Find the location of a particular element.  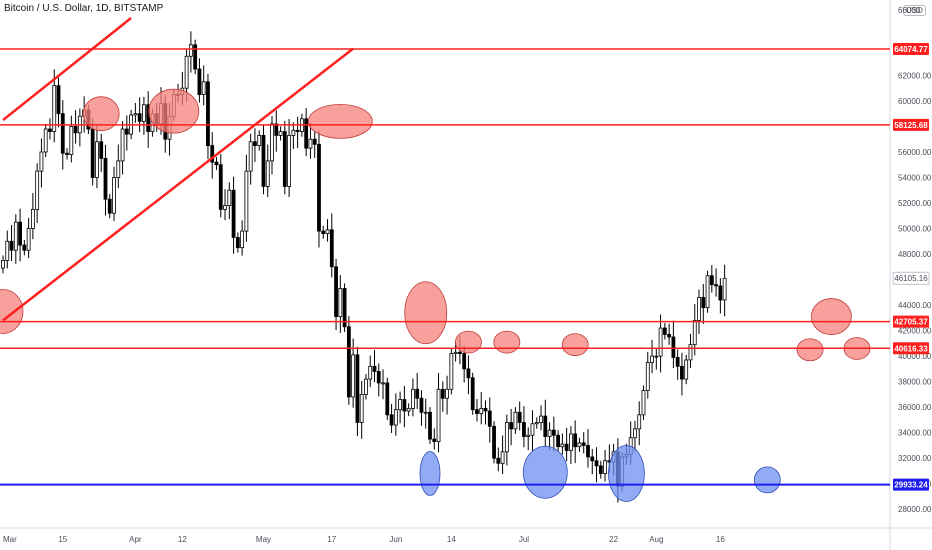

level-price-tag-label: 29933.24 is located at coordinates (911, 485).